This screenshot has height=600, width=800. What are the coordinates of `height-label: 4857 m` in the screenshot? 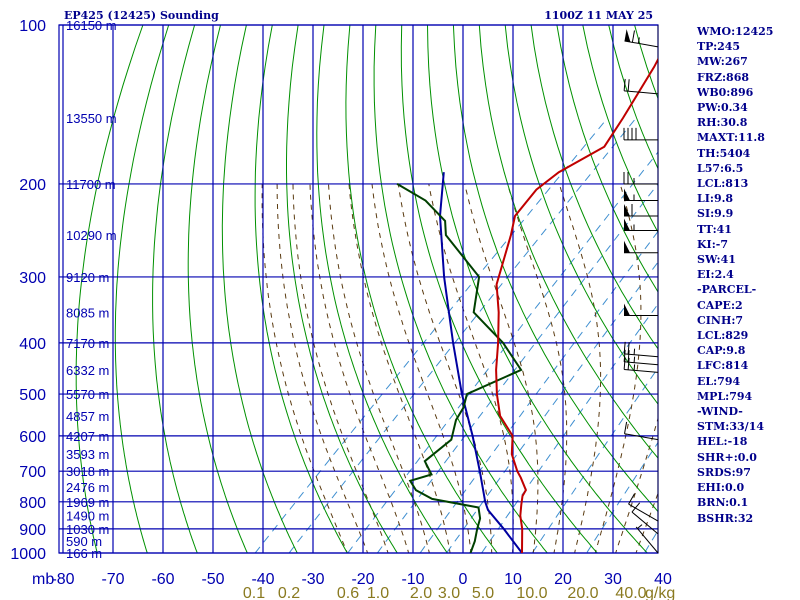 It's located at (87, 416).